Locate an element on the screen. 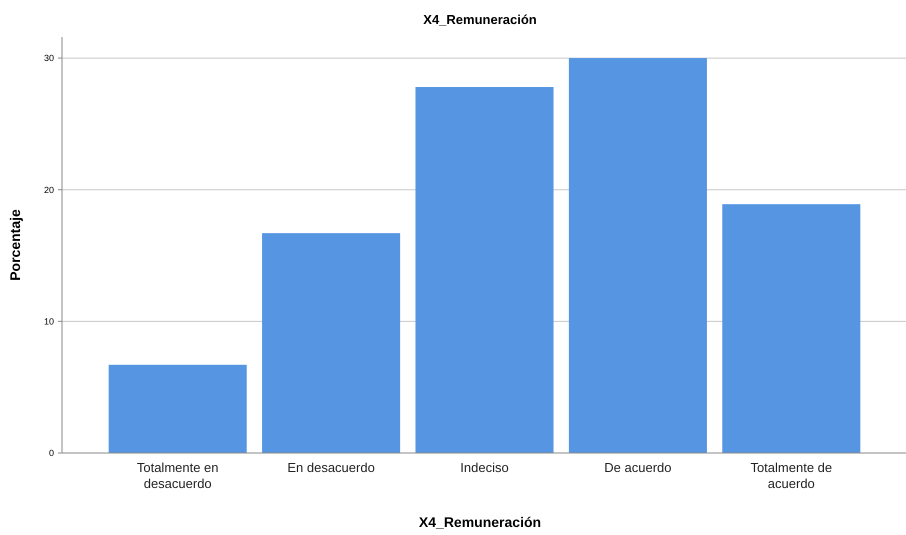 This screenshot has width=906, height=535. x-axis-title: X4_Remuneración is located at coordinates (480, 522).